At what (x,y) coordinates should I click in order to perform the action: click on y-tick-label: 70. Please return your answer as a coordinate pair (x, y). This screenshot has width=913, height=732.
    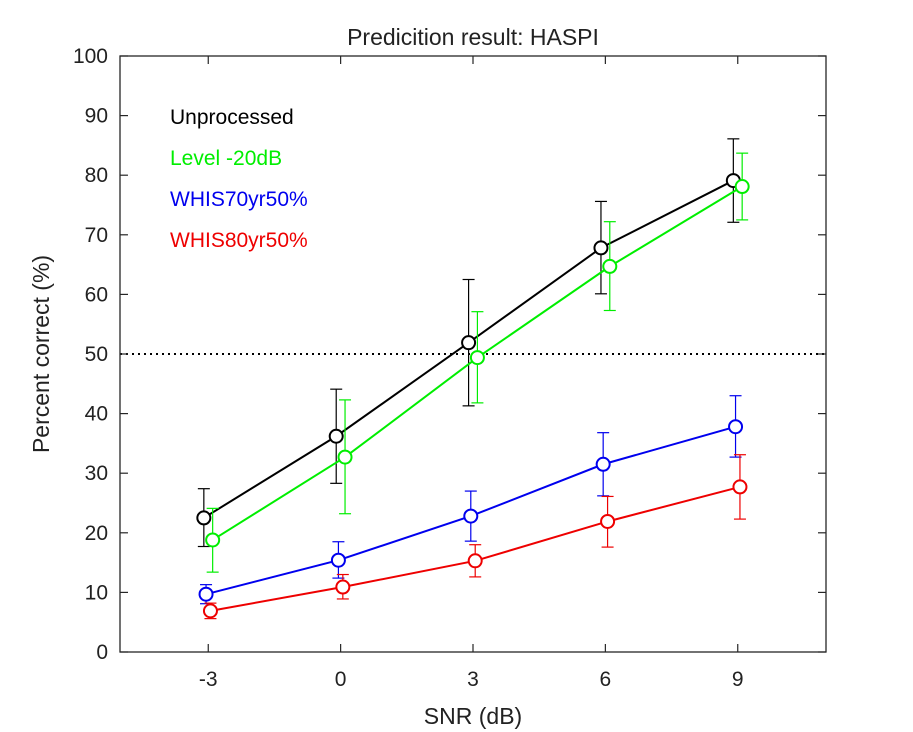
    Looking at the image, I should click on (96, 235).